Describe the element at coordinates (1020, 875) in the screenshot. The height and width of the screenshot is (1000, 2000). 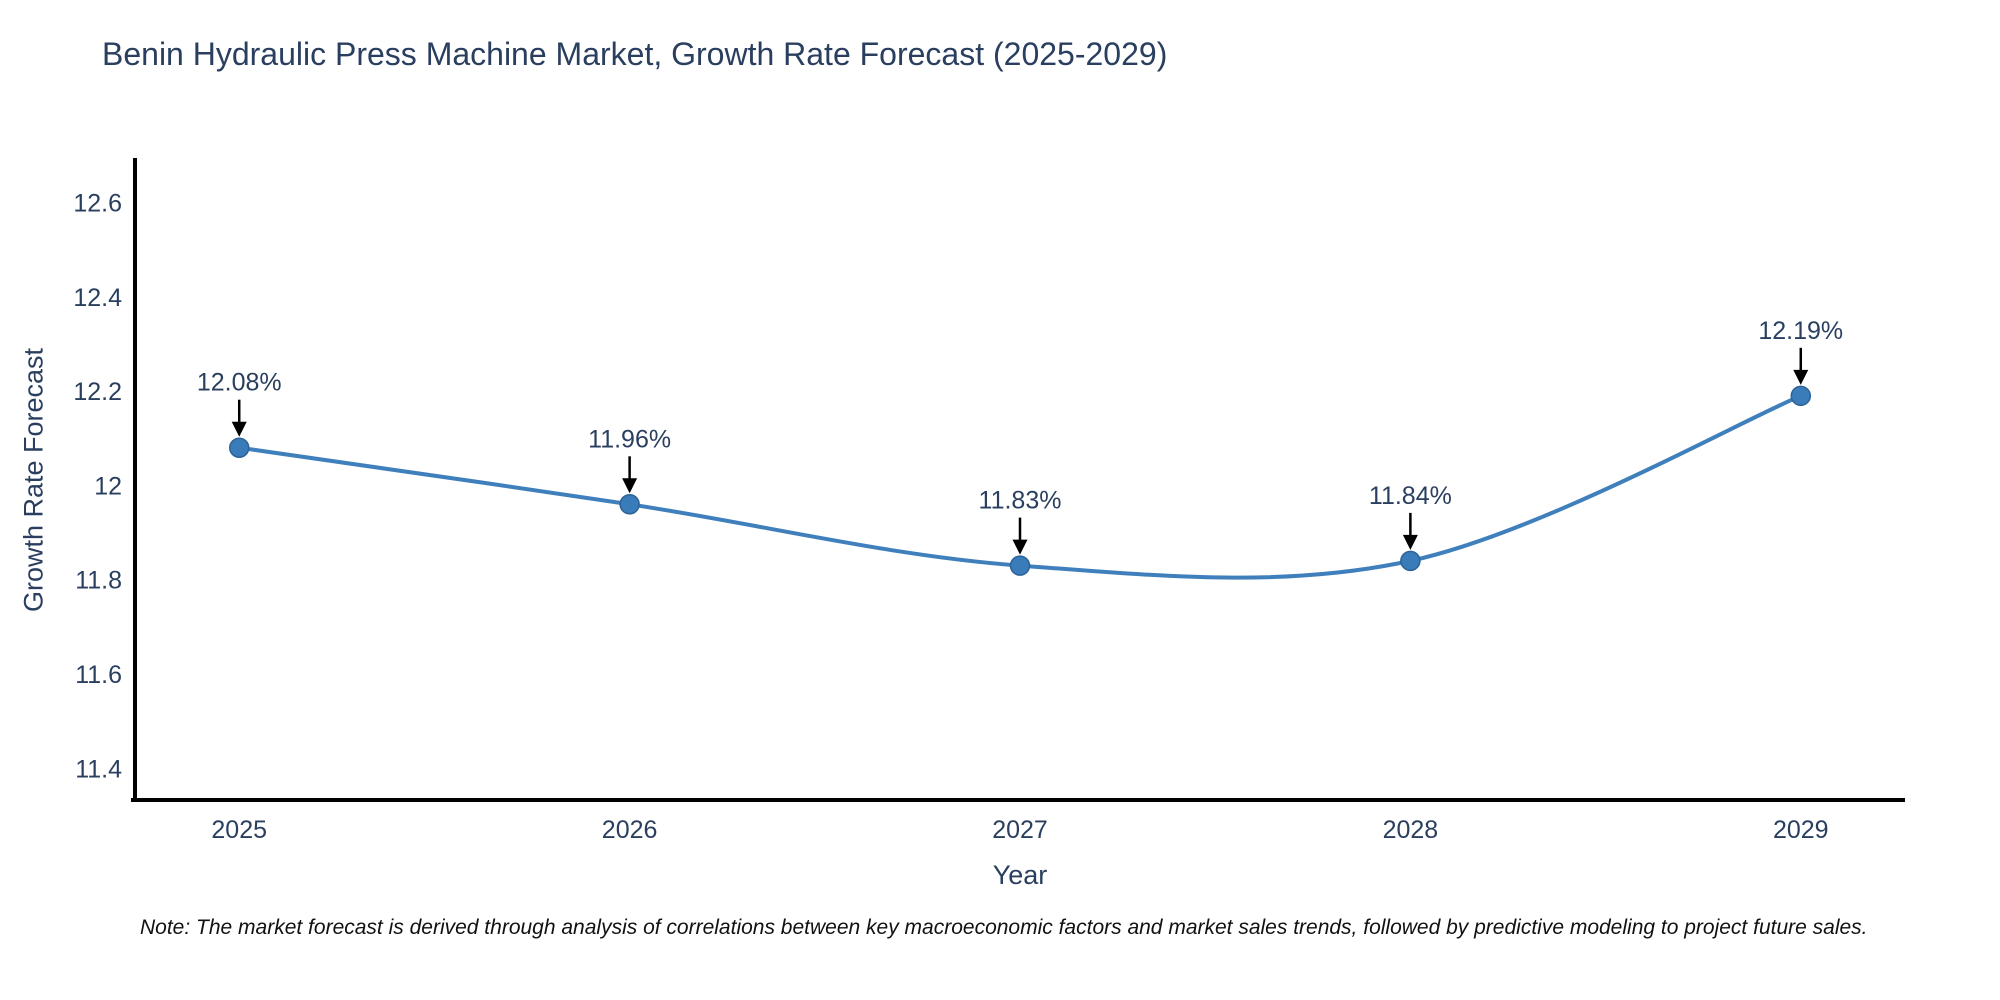
I see `x-axis-title: Year` at that location.